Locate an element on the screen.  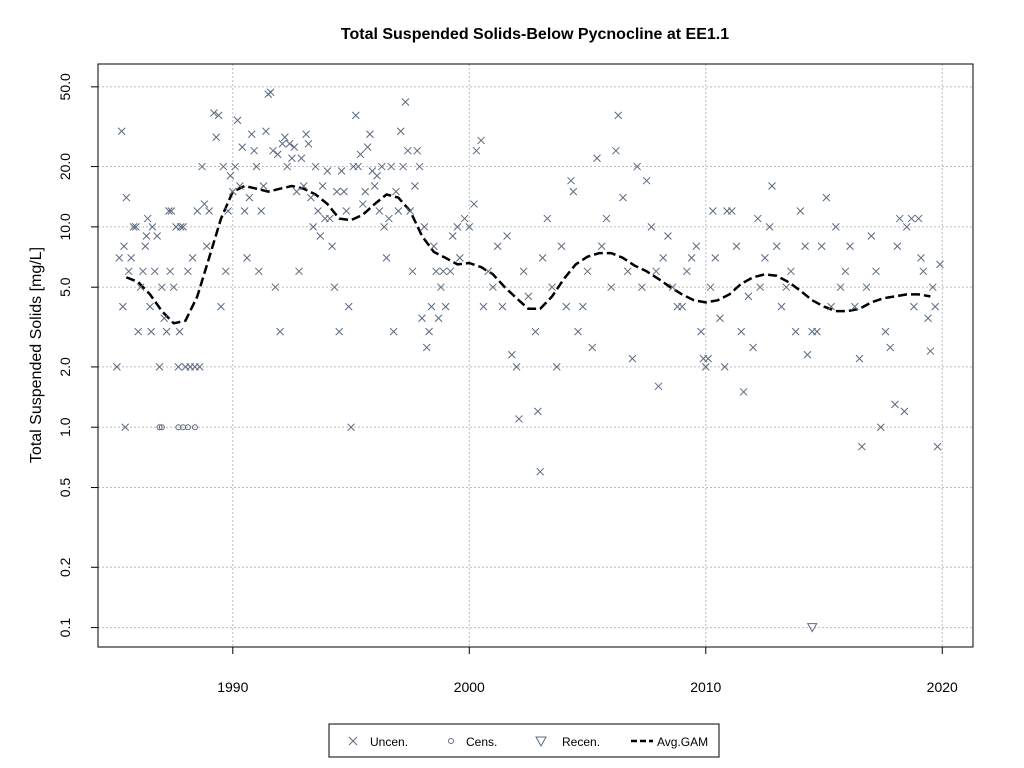
legend-recen-marker is located at coordinates (541, 742).